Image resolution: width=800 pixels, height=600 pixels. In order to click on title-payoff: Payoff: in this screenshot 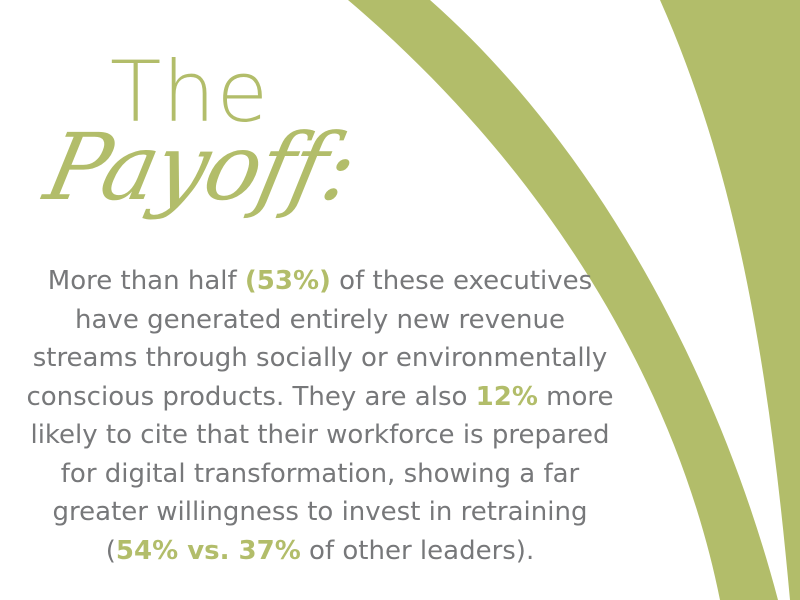, I will do `click(200, 167)`.